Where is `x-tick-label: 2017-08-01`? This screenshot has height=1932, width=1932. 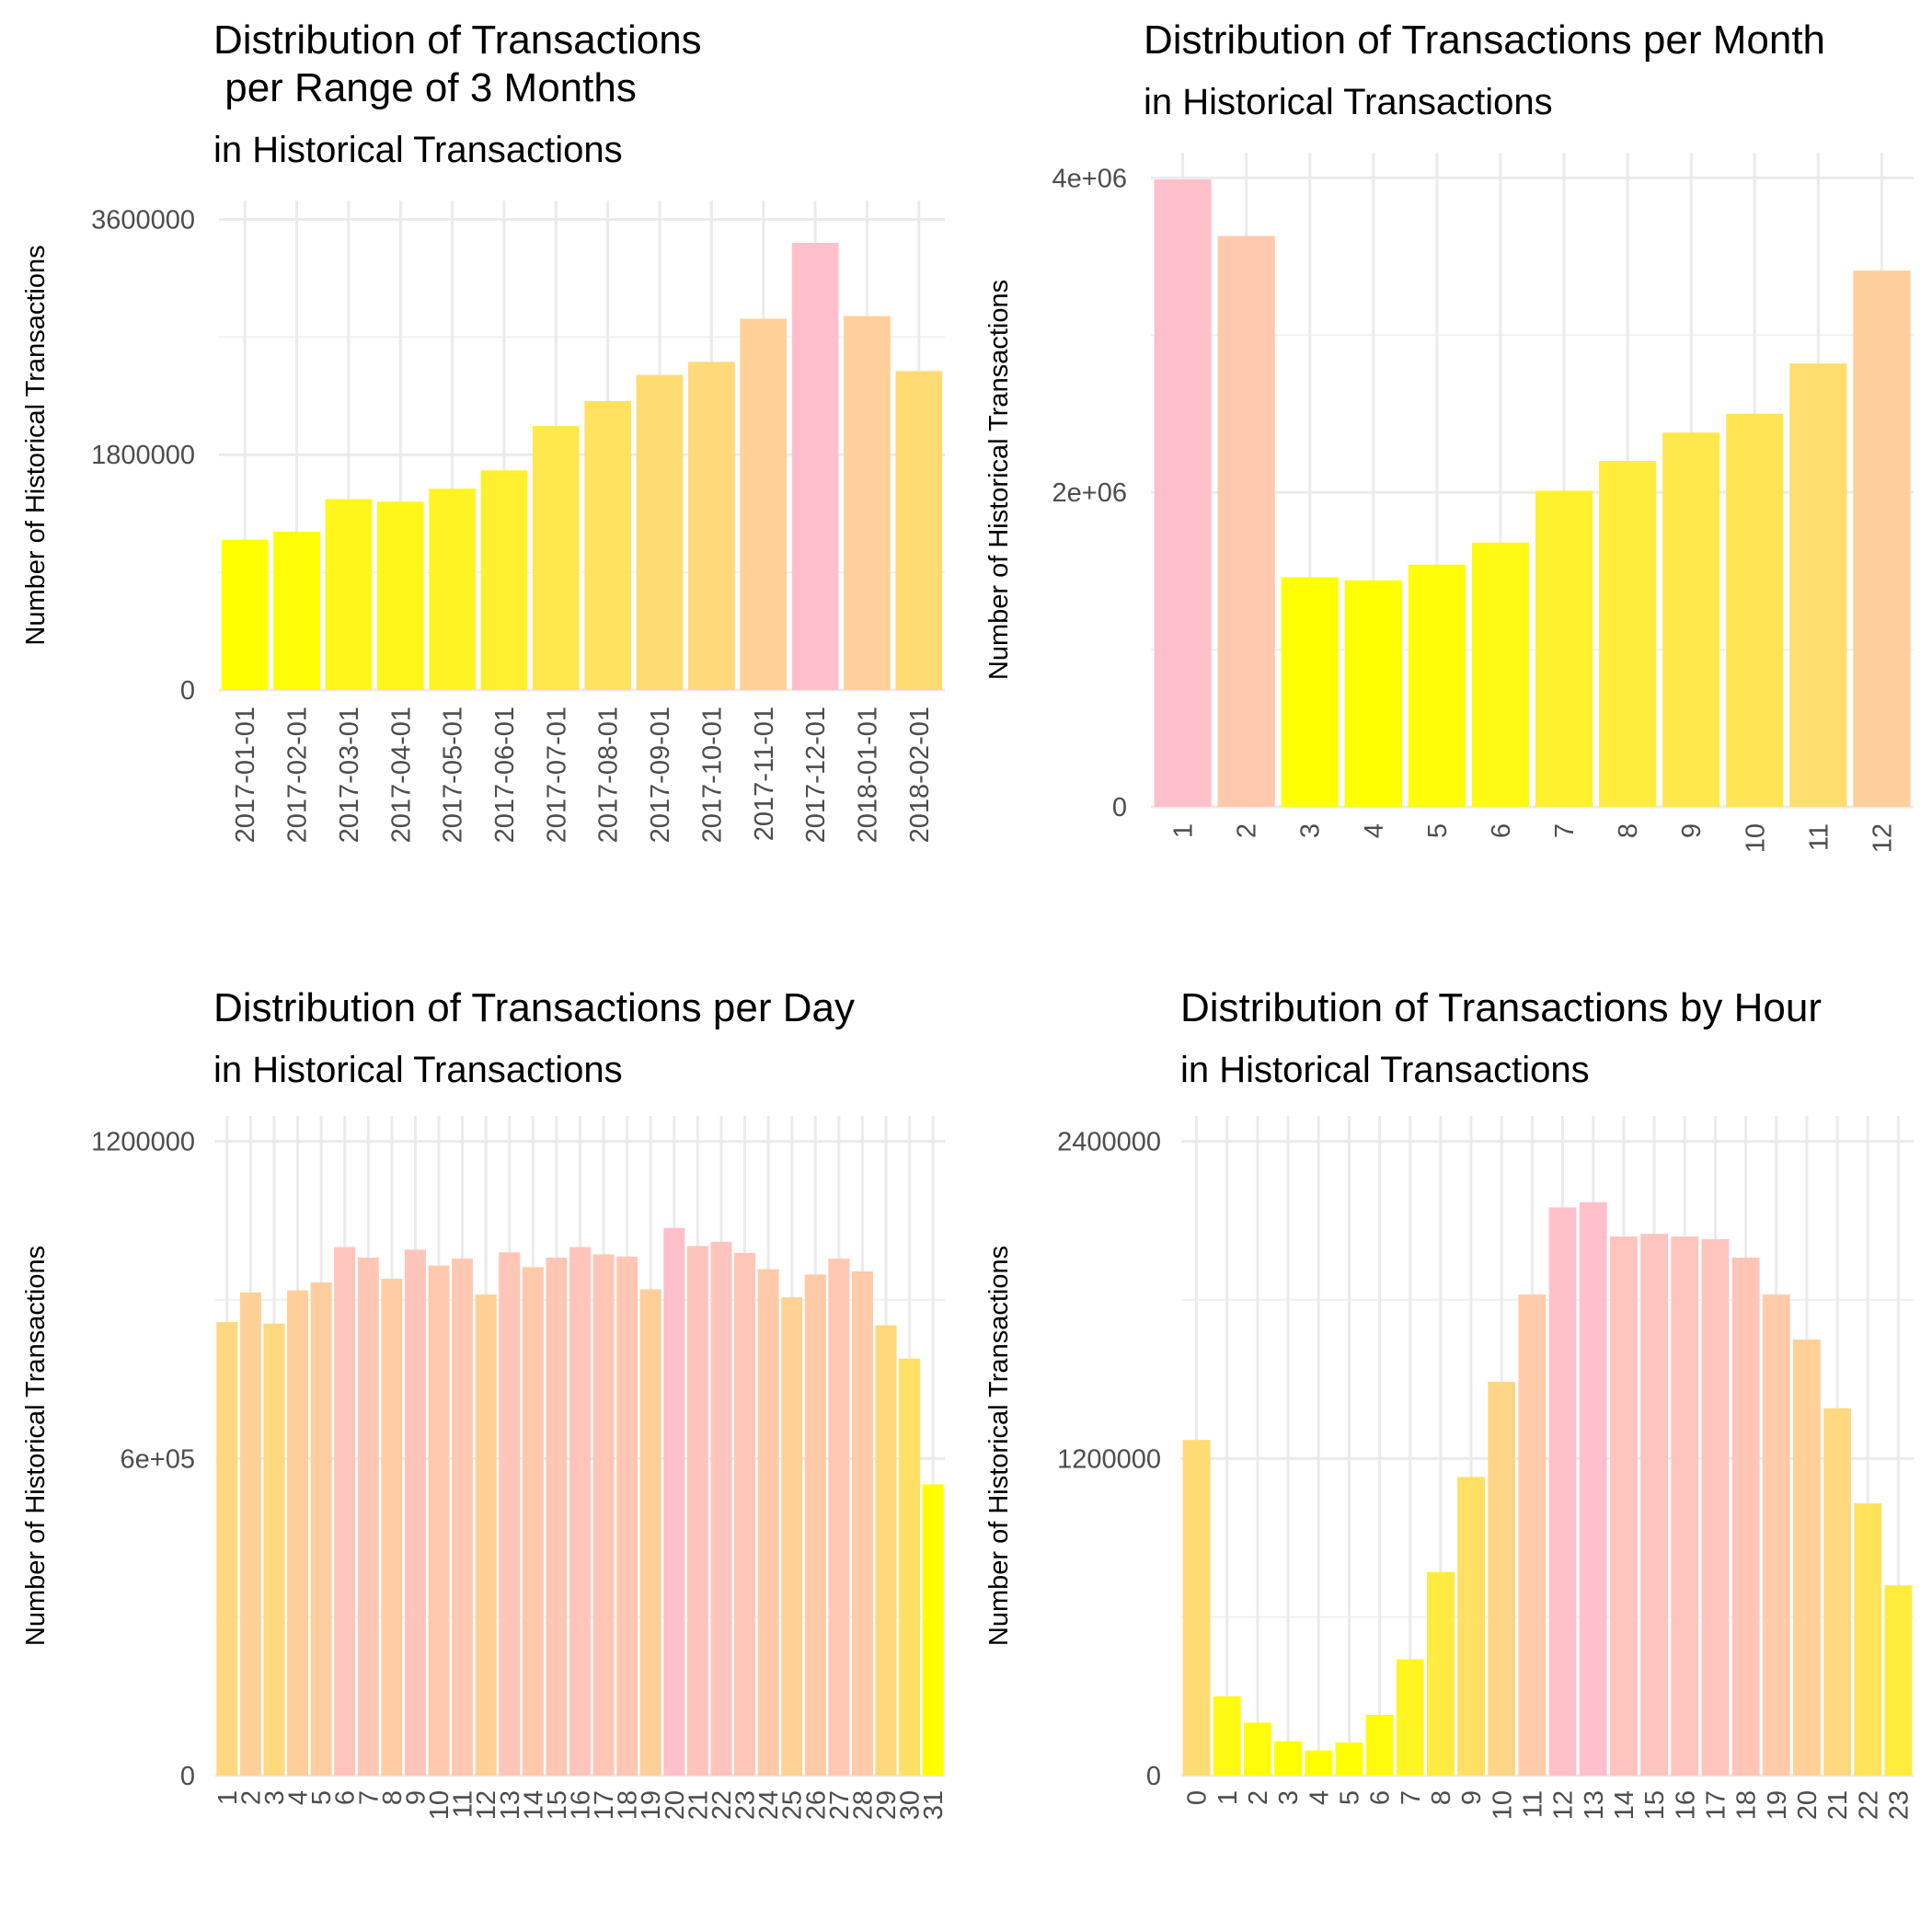 x-tick-label: 2017-08-01 is located at coordinates (609, 775).